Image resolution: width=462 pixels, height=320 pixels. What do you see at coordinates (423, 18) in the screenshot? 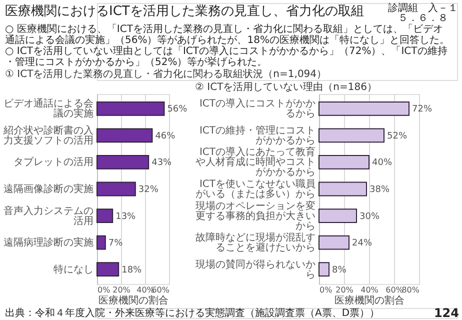
I see `text: ５．６．８` at bounding box center [423, 18].